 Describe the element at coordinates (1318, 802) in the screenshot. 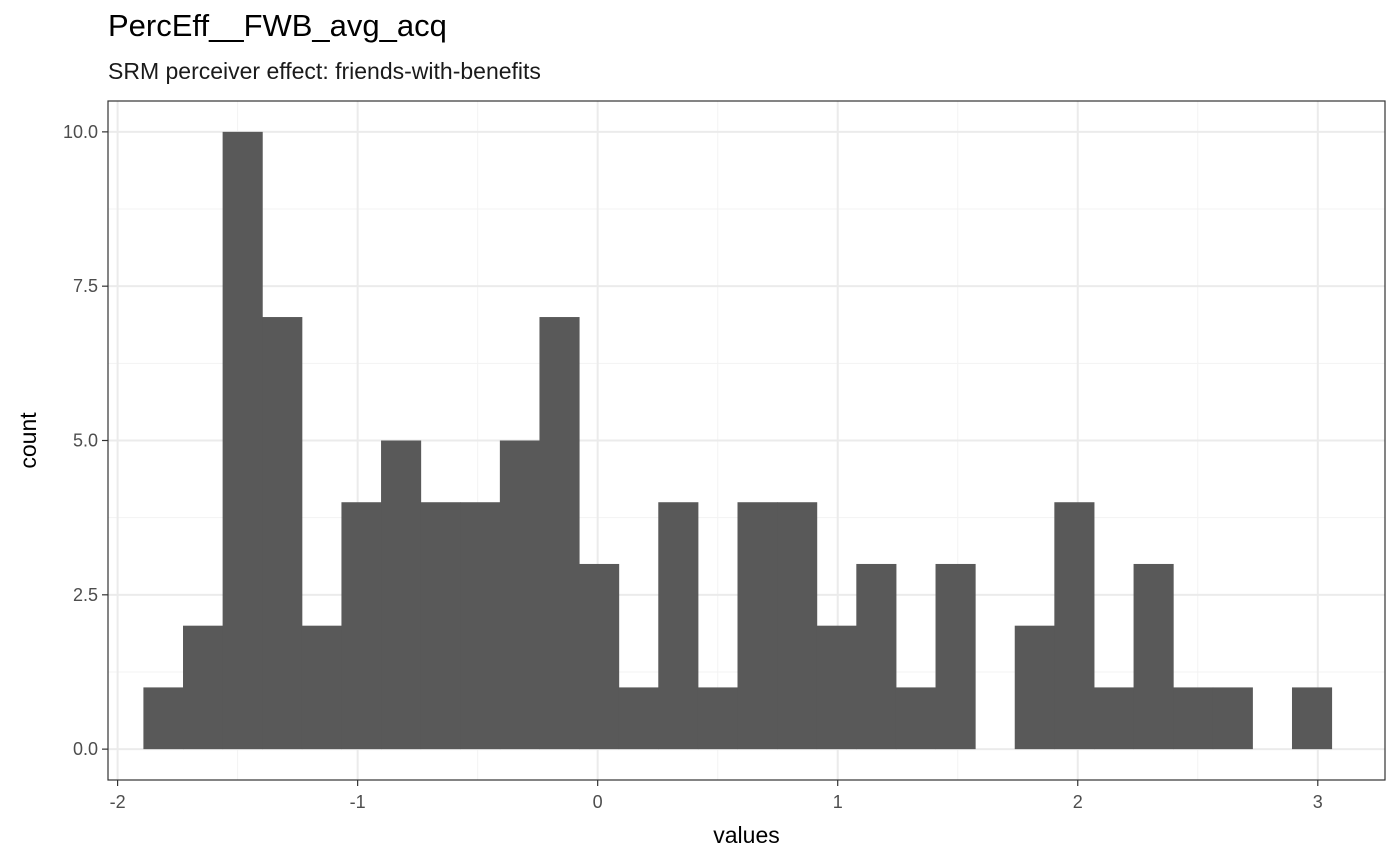

I see `x-tick-label: 3` at that location.